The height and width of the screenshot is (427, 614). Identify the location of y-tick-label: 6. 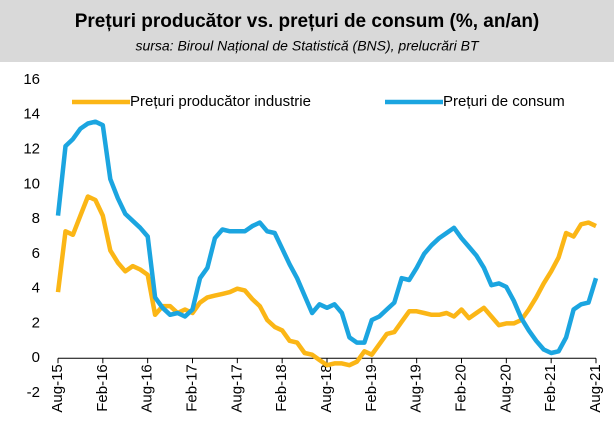
(36, 253).